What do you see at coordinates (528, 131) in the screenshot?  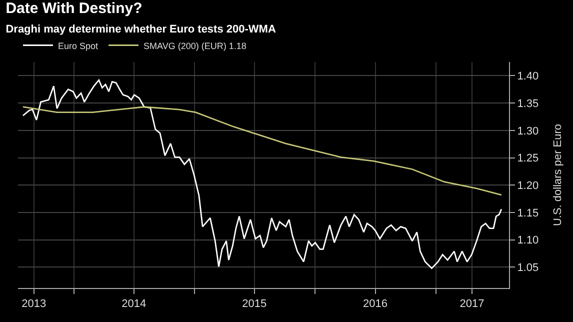 I see `y-tick-label: 1.30` at bounding box center [528, 131].